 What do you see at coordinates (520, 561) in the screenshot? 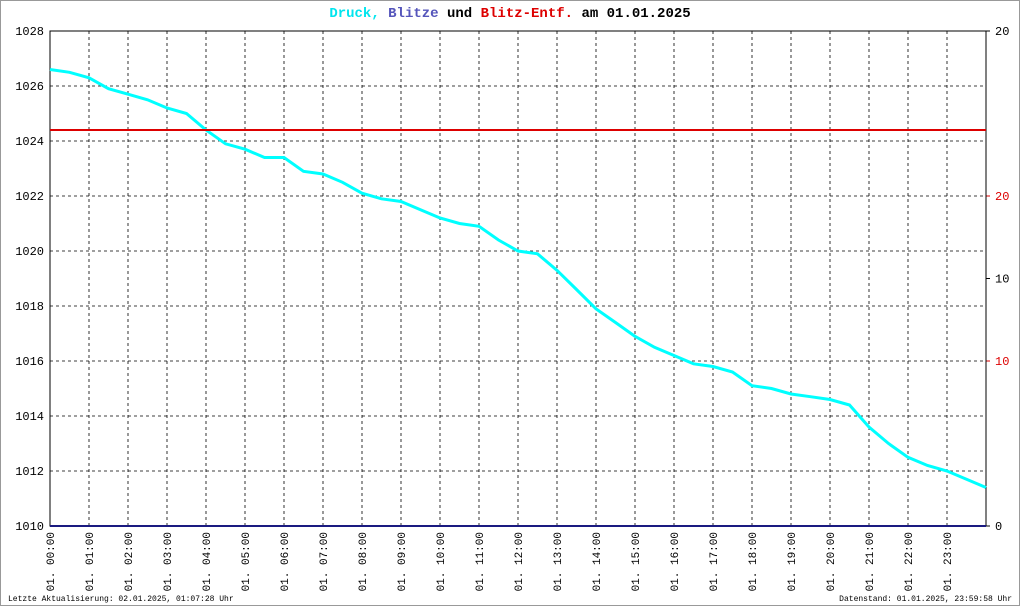
I see `x-tick-label: 01. 12:00` at bounding box center [520, 561].